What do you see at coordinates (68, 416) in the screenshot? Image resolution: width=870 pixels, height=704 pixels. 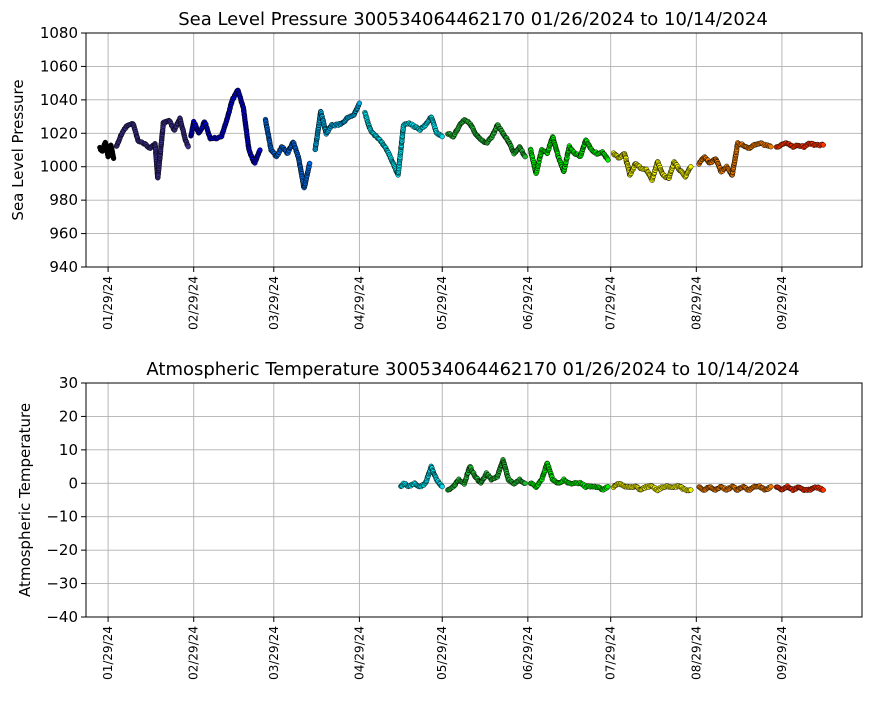 I see `y-tick-label: 20` at bounding box center [68, 416].